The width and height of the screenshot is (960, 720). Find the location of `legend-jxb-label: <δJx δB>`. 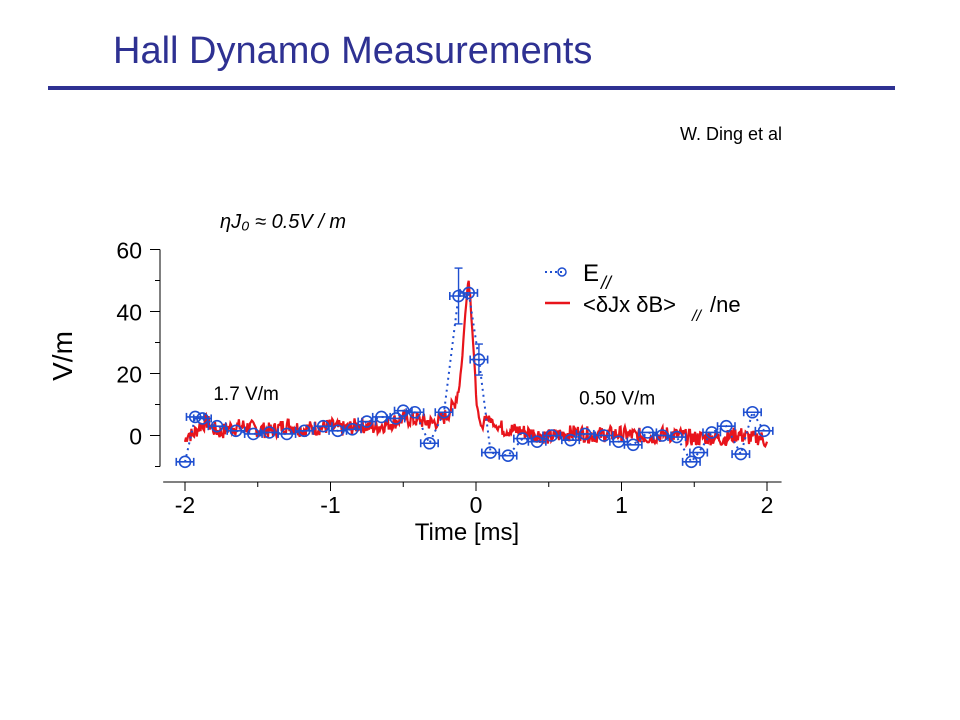

legend-jxb-label: <δJx δB> is located at coordinates (629, 304).